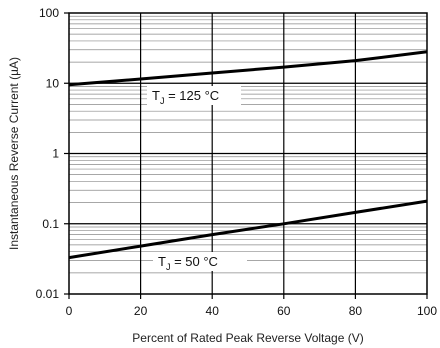 The image size is (440, 348). I want to click on y-tick-label: 0.1, so click(50, 224).